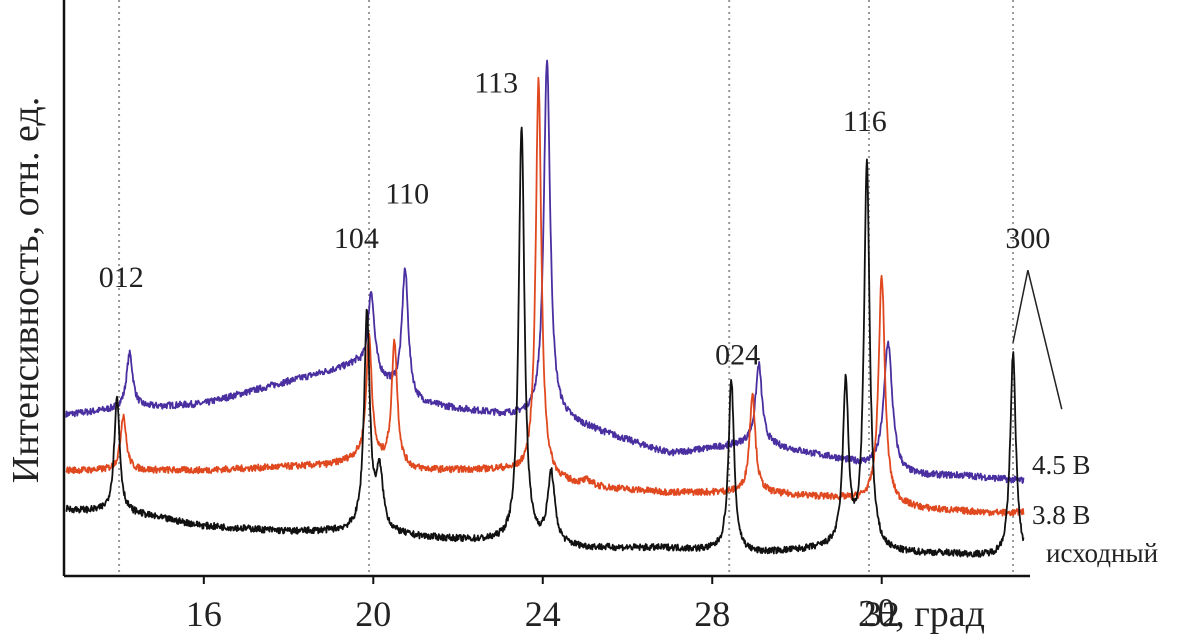 The image size is (1189, 641). Describe the element at coordinates (373, 614) in the screenshot. I see `x-tick-label-1: 20` at that location.